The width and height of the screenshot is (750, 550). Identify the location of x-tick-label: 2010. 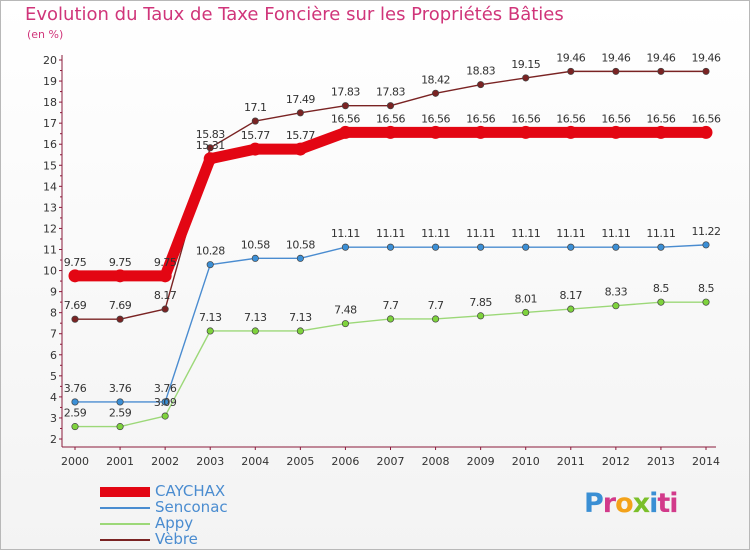
(526, 461).